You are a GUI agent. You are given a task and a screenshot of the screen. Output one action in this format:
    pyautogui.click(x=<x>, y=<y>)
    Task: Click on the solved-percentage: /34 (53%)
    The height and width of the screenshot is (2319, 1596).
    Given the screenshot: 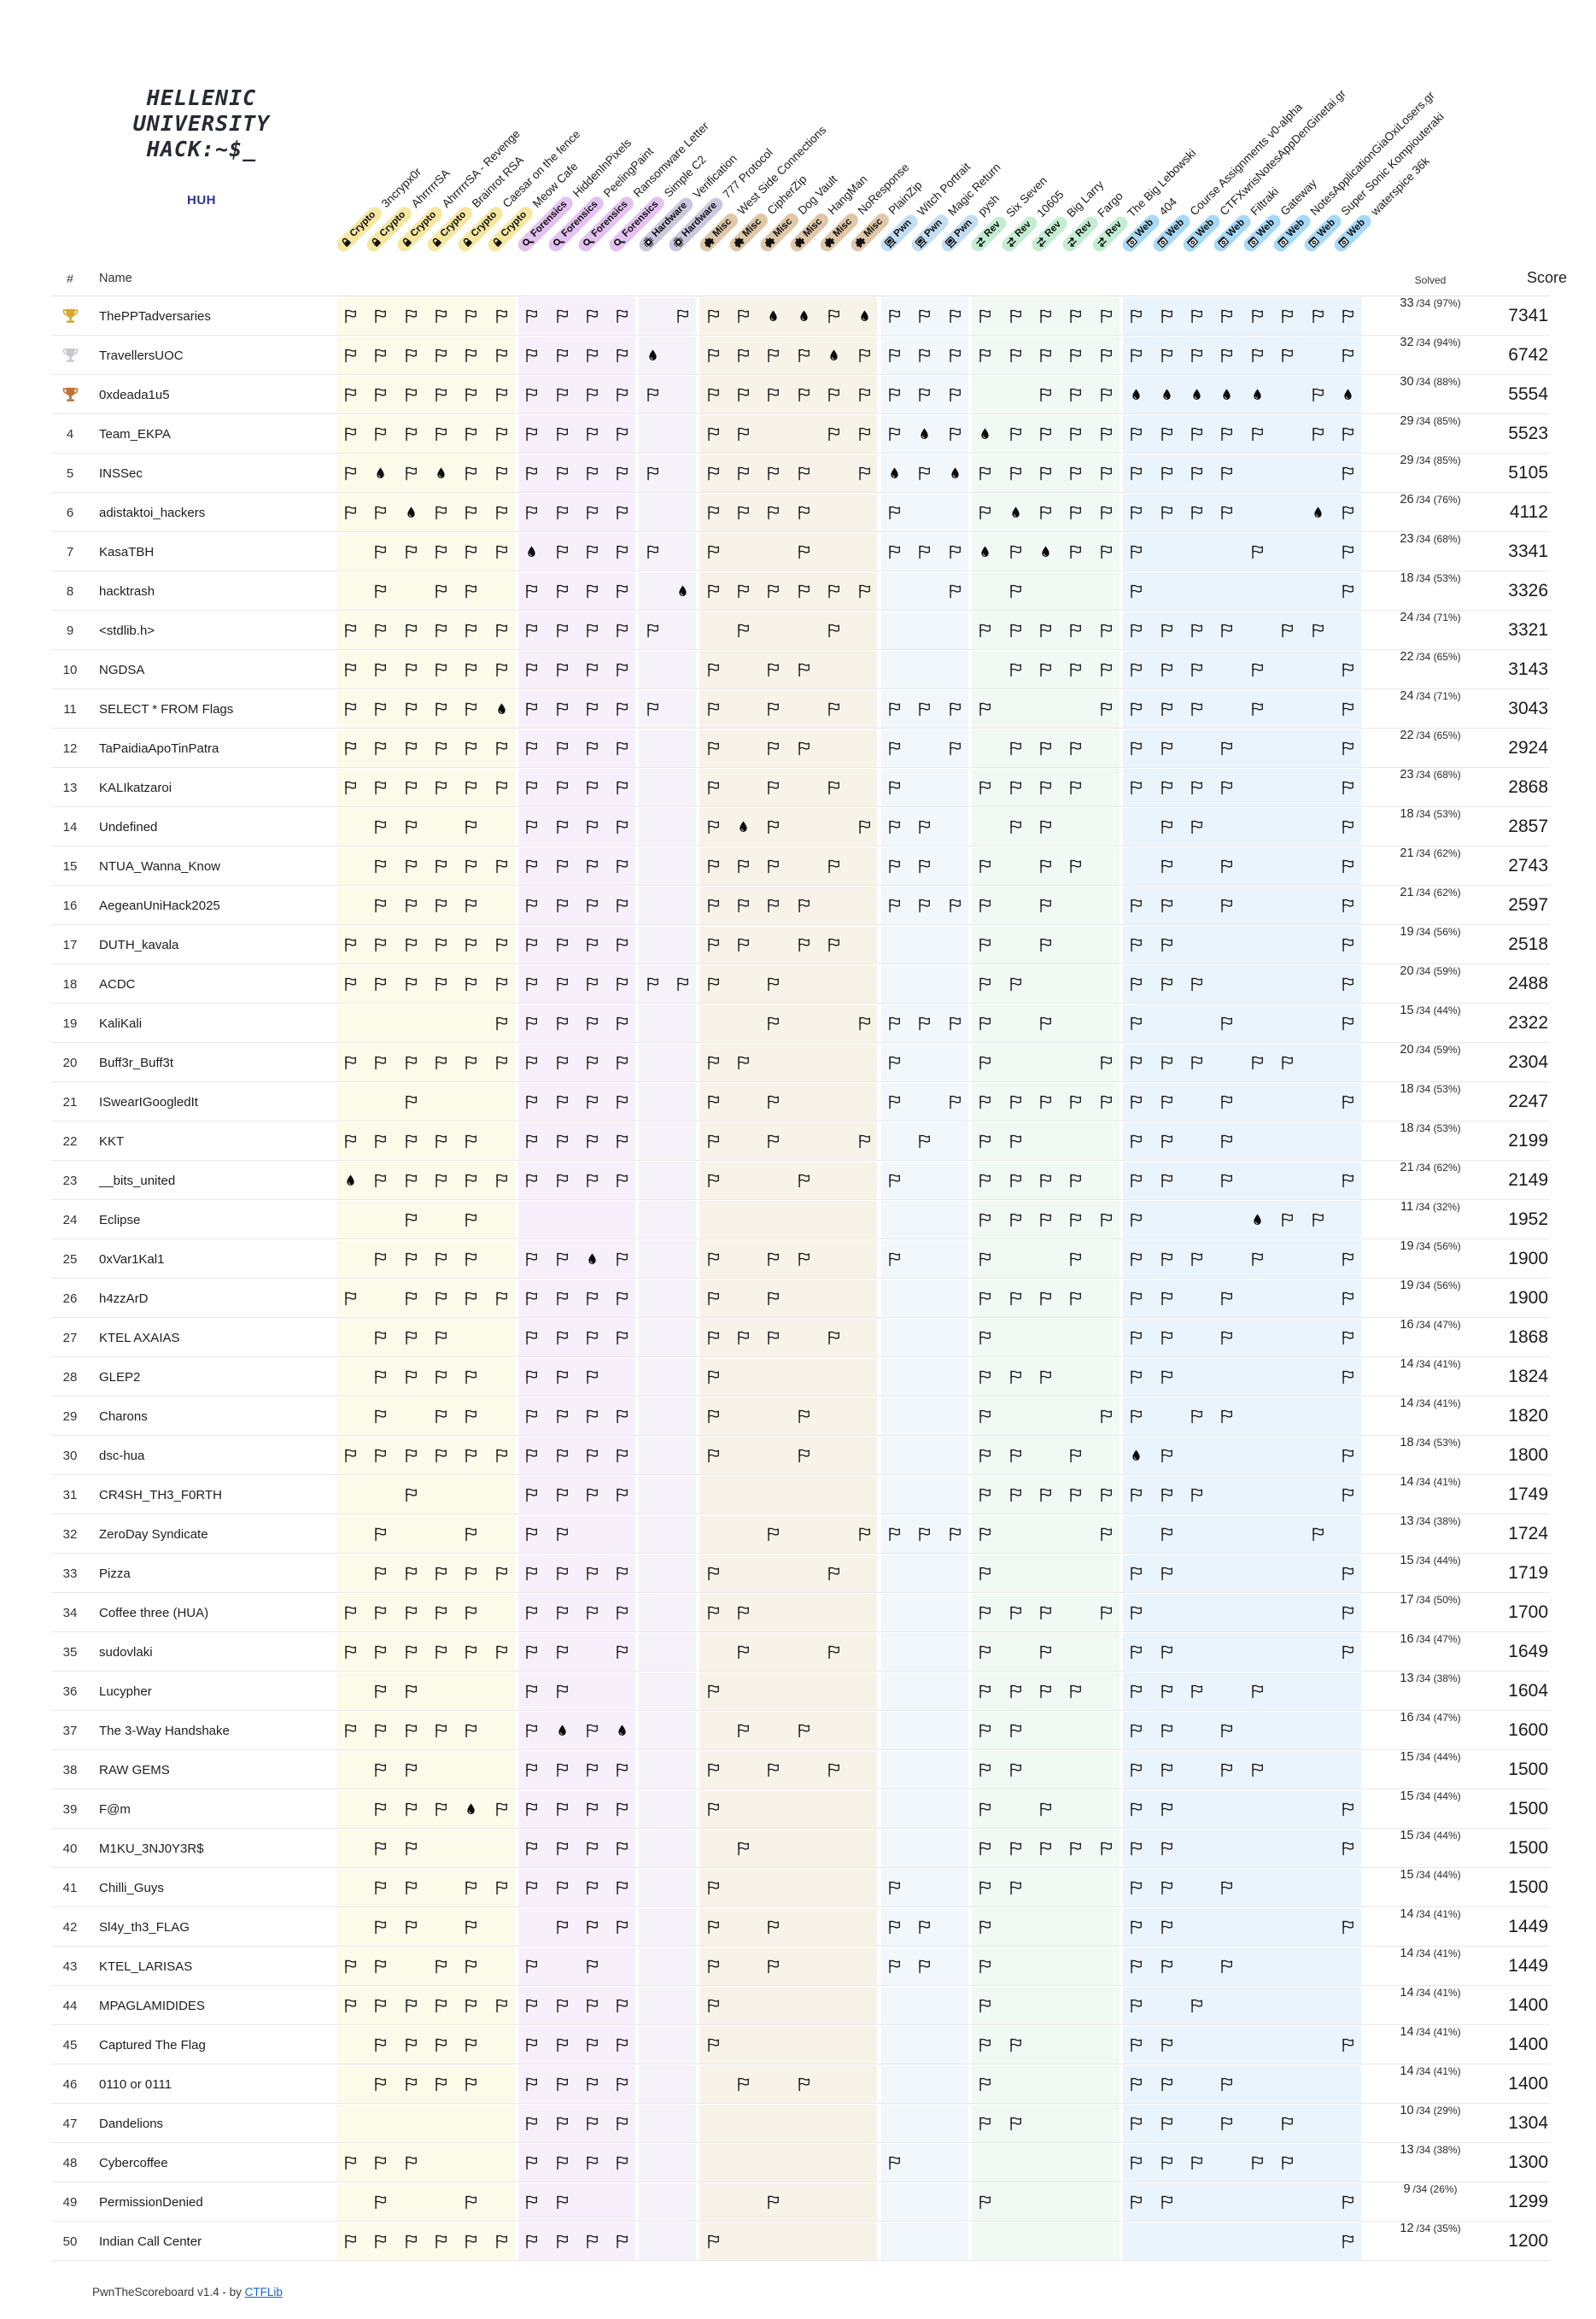 What is the action you would take?
    pyautogui.click(x=1438, y=1089)
    